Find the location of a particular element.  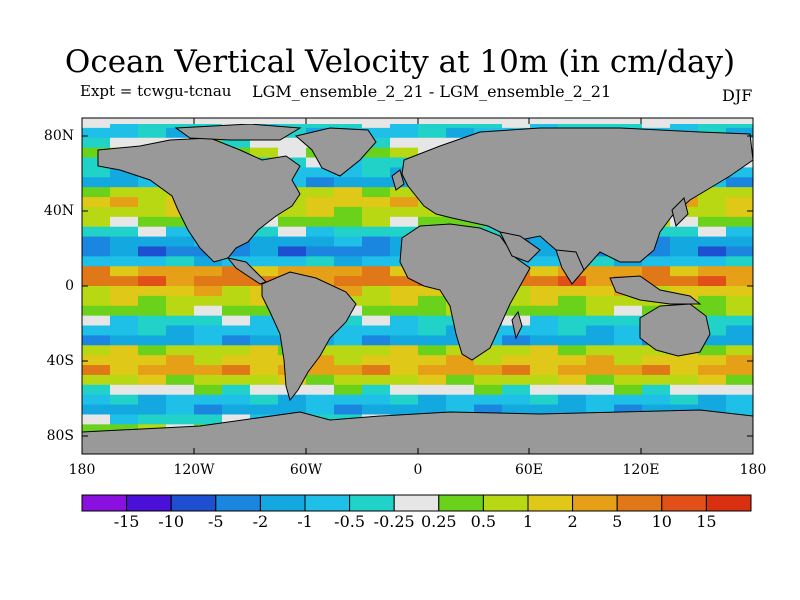

lon-label-180w: 180 is located at coordinates (82, 470).